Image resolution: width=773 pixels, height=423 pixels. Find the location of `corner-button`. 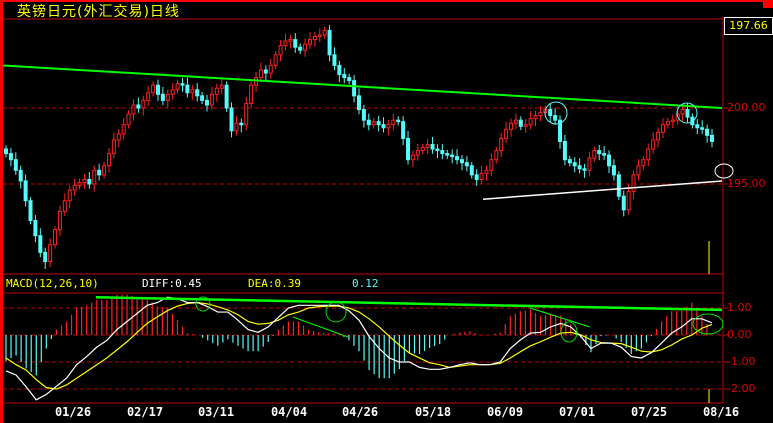

corner-button is located at coordinates (768, 4).